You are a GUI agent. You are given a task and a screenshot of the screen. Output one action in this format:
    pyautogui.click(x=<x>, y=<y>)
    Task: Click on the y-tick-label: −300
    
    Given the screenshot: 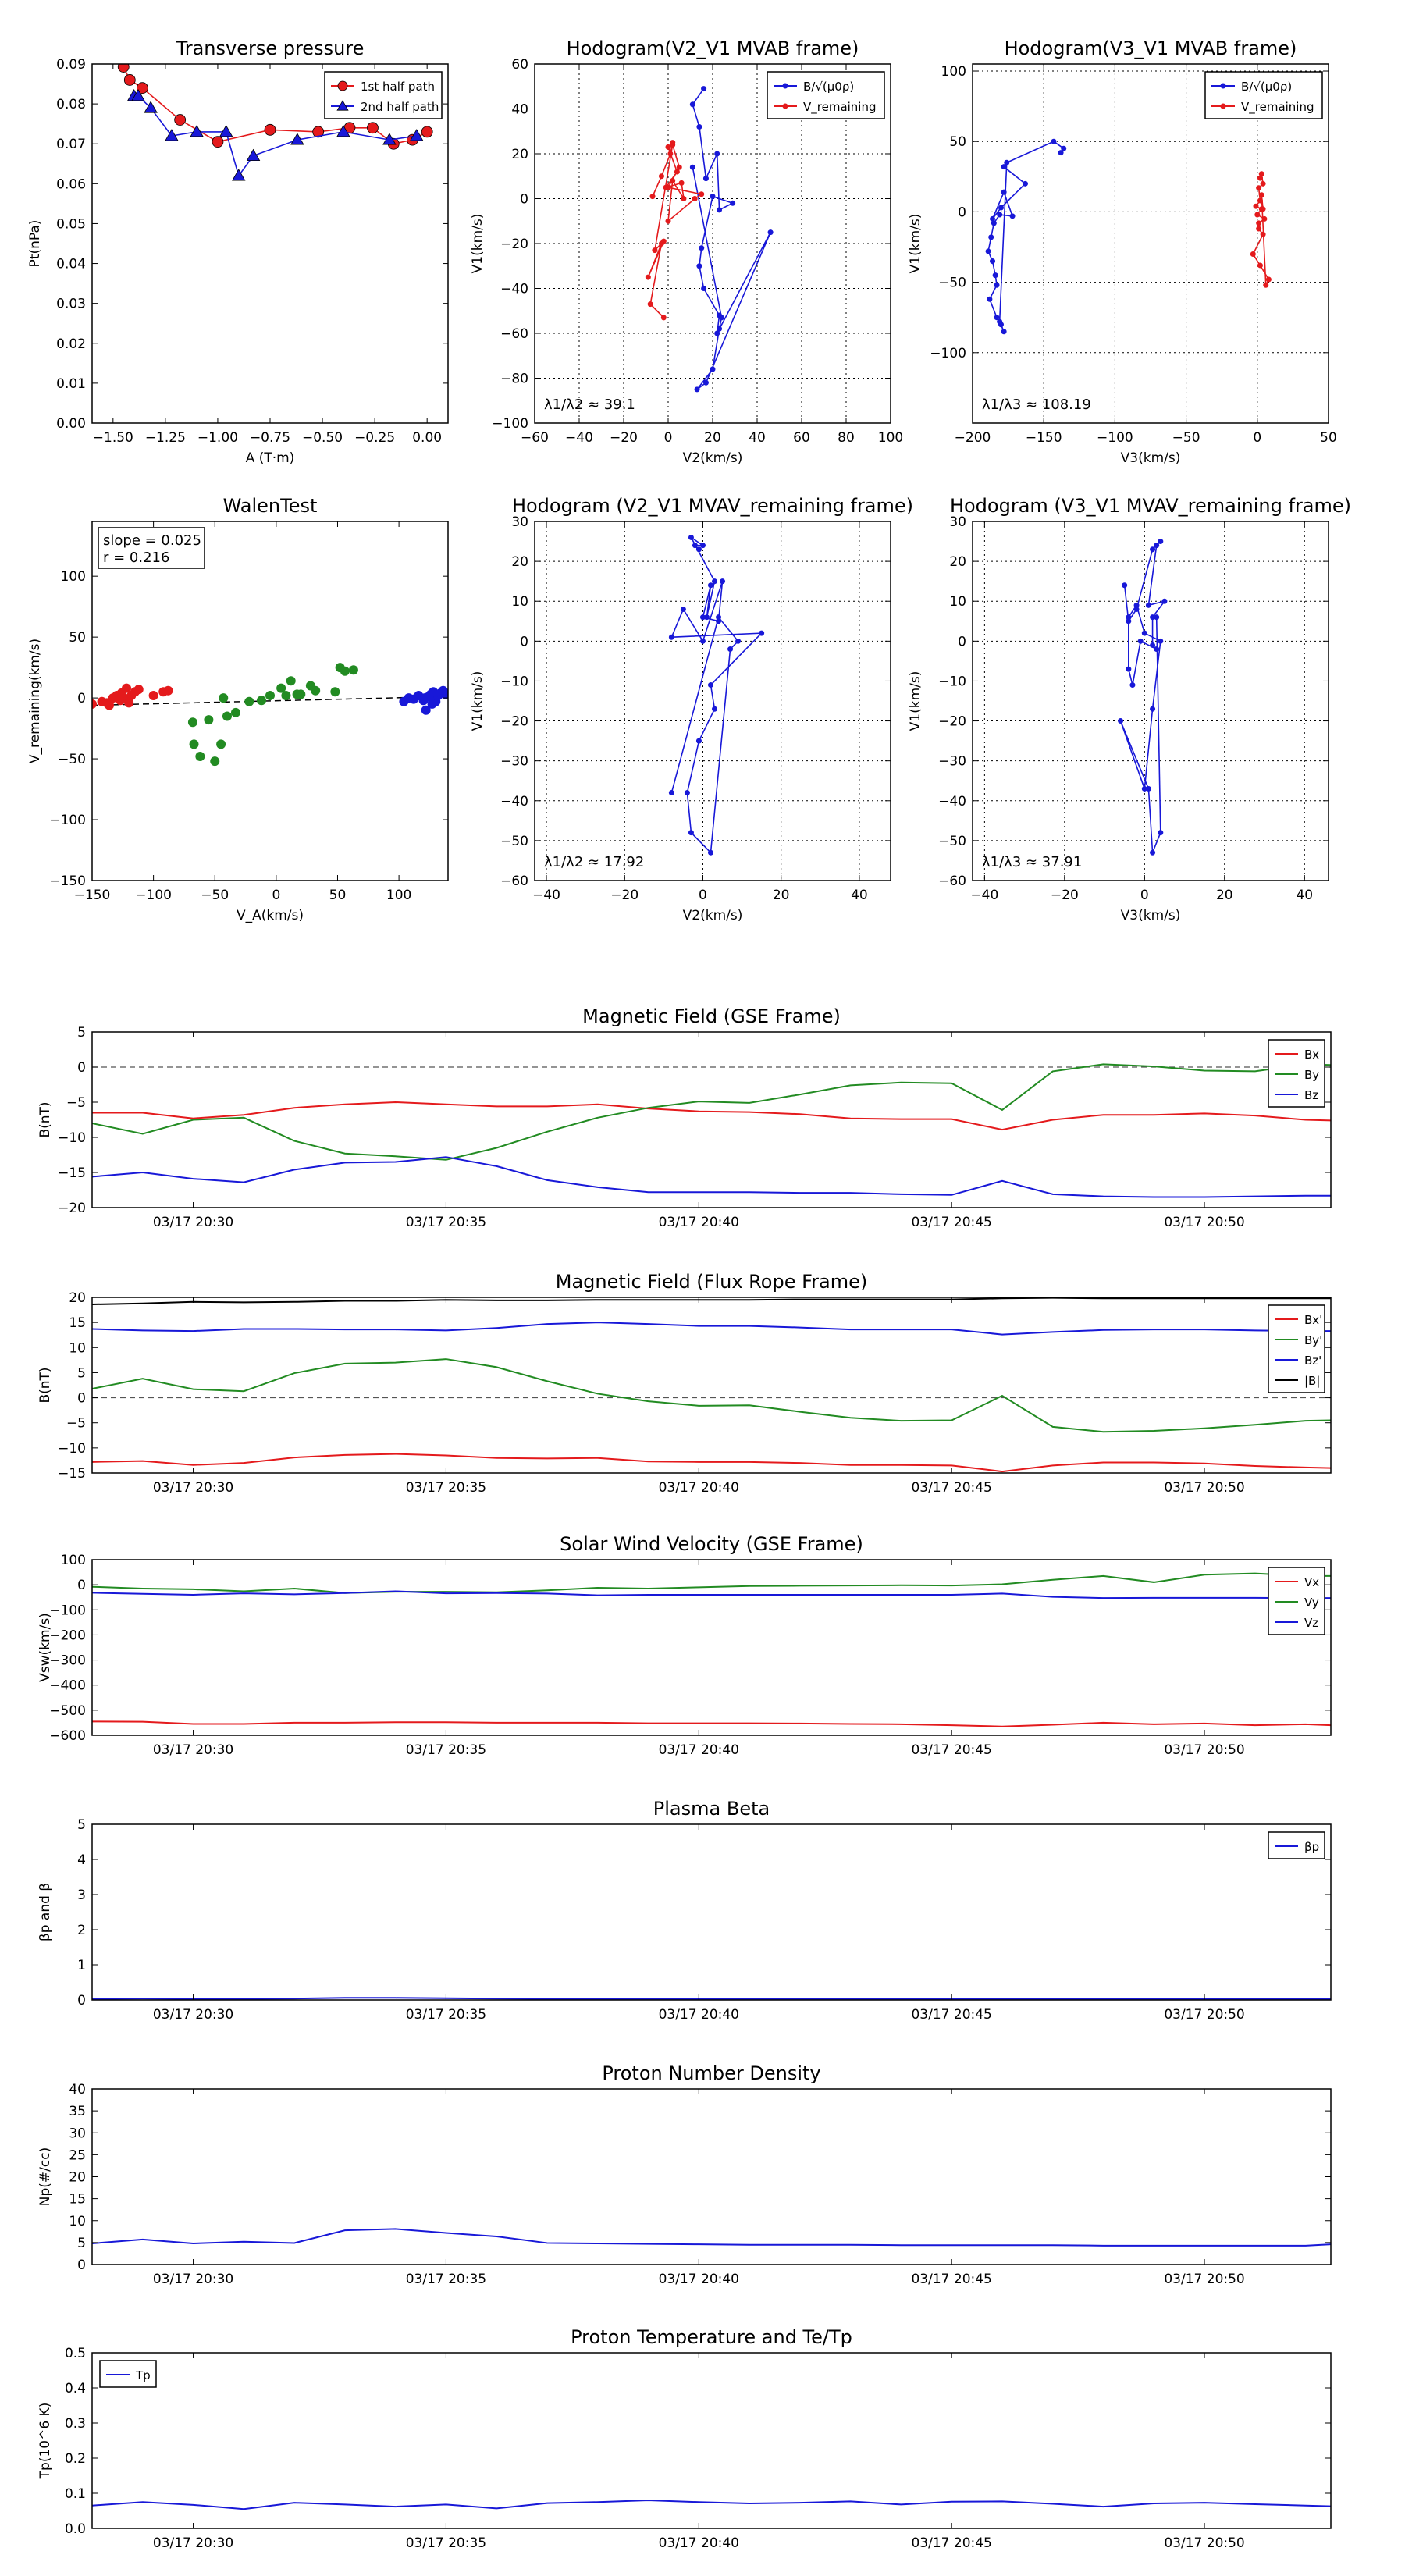 What is the action you would take?
    pyautogui.click(x=68, y=1661)
    